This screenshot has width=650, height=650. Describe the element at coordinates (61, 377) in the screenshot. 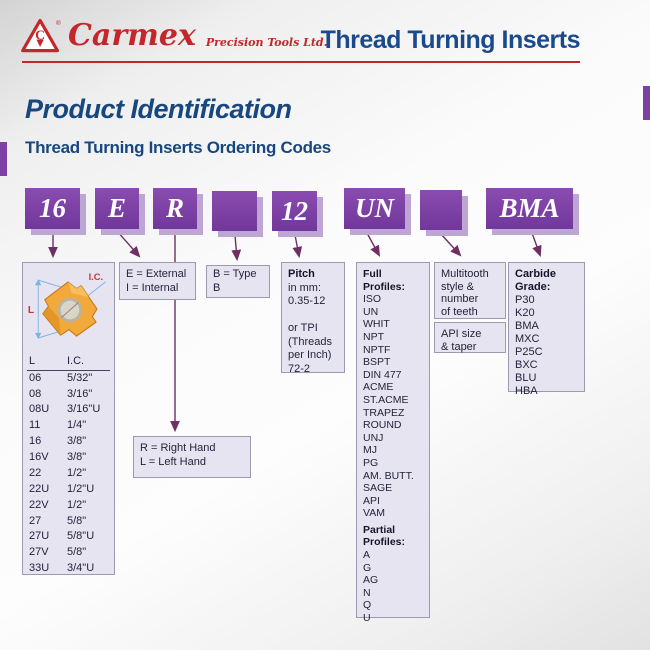

I see `table-row: 06 5/32"` at that location.